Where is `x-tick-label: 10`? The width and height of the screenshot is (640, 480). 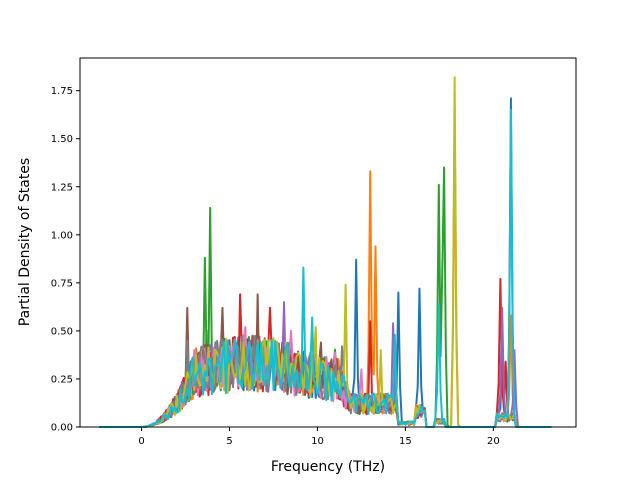 x-tick-label: 10 is located at coordinates (317, 441).